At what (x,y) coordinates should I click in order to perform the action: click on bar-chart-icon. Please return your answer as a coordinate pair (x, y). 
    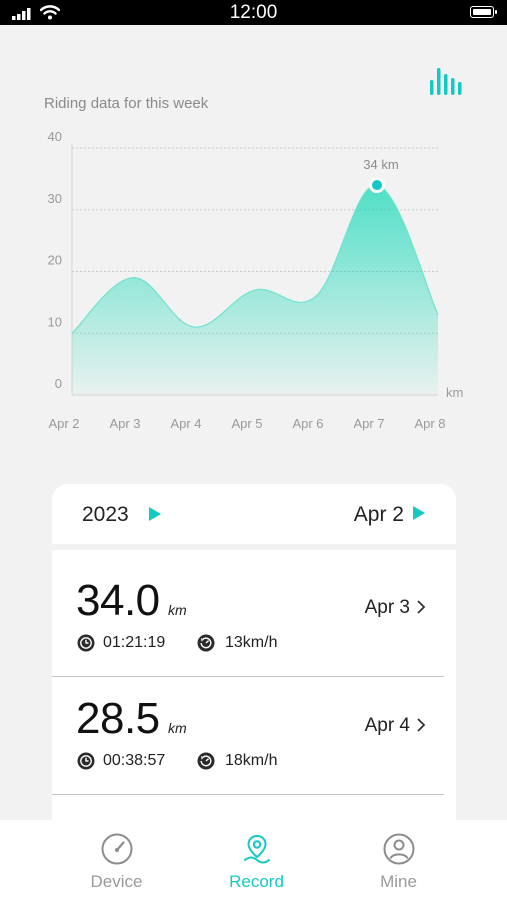
    Looking at the image, I should click on (445, 81).